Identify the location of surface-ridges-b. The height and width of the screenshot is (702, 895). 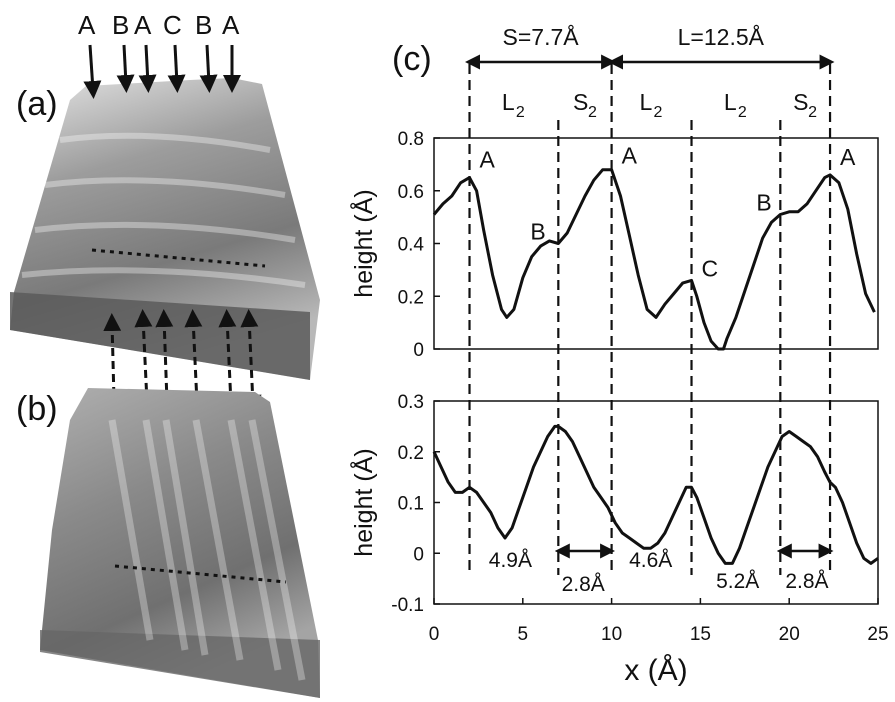
(207, 550).